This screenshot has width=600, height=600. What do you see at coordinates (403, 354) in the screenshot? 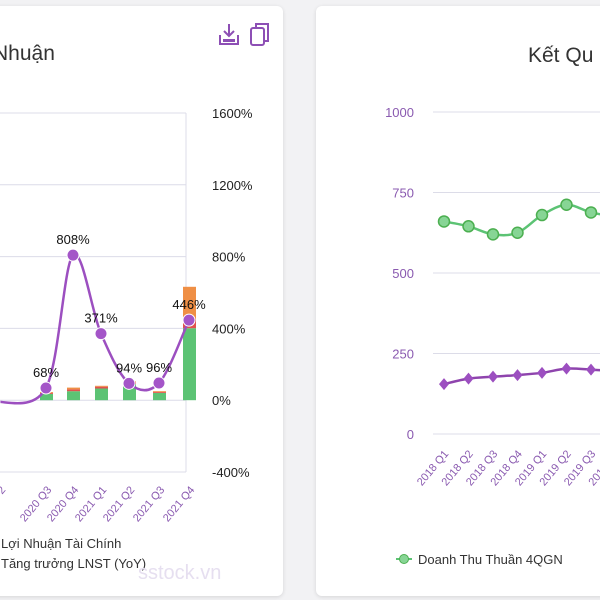
I see `y-tick-label: 250` at bounding box center [403, 354].